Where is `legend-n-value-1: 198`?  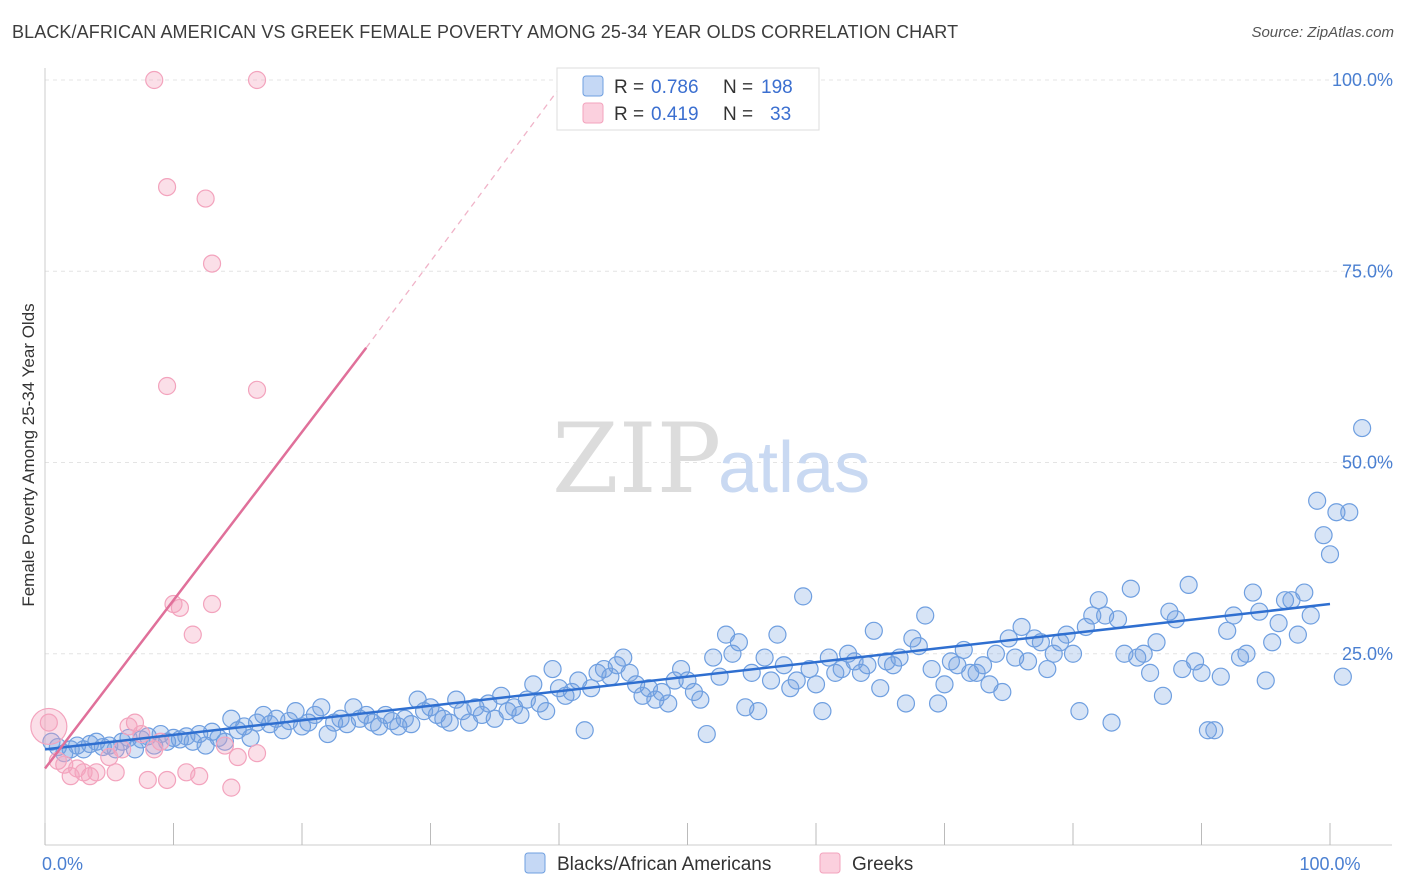
legend-n-value-1: 198 is located at coordinates (777, 87).